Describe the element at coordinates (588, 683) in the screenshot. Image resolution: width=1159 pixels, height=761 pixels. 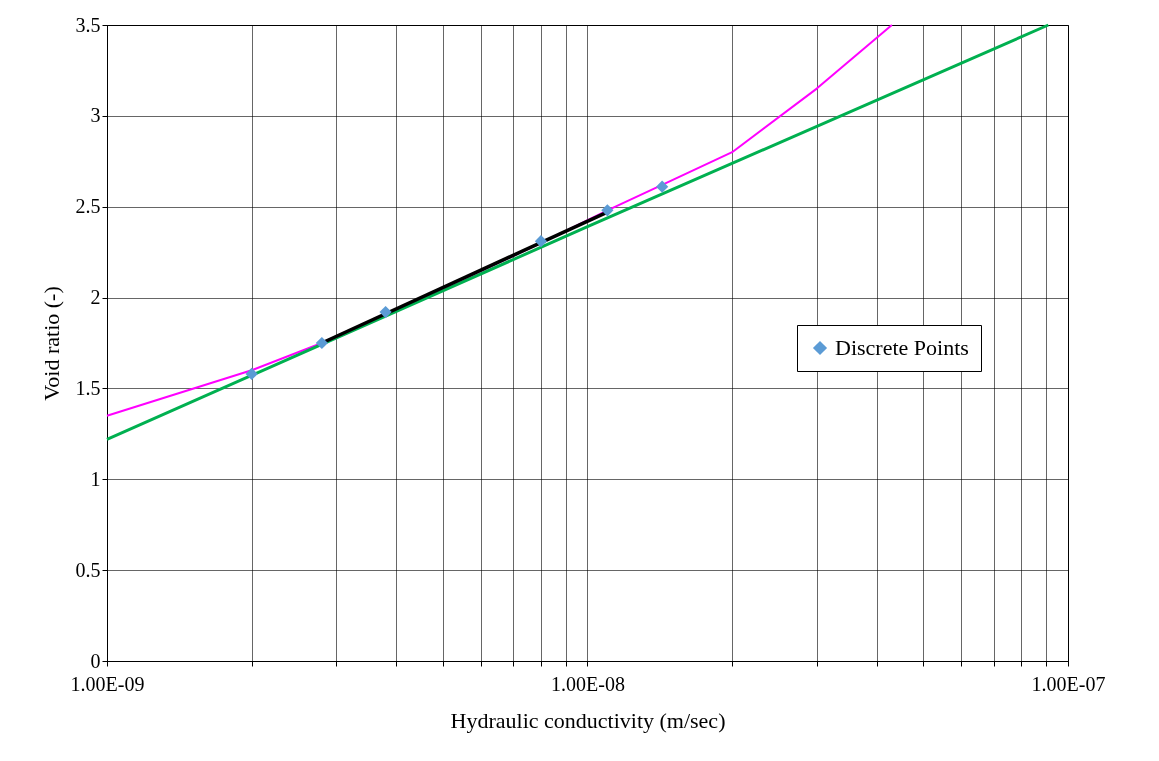
I see `x-tick-label: 1.00E-08` at that location.